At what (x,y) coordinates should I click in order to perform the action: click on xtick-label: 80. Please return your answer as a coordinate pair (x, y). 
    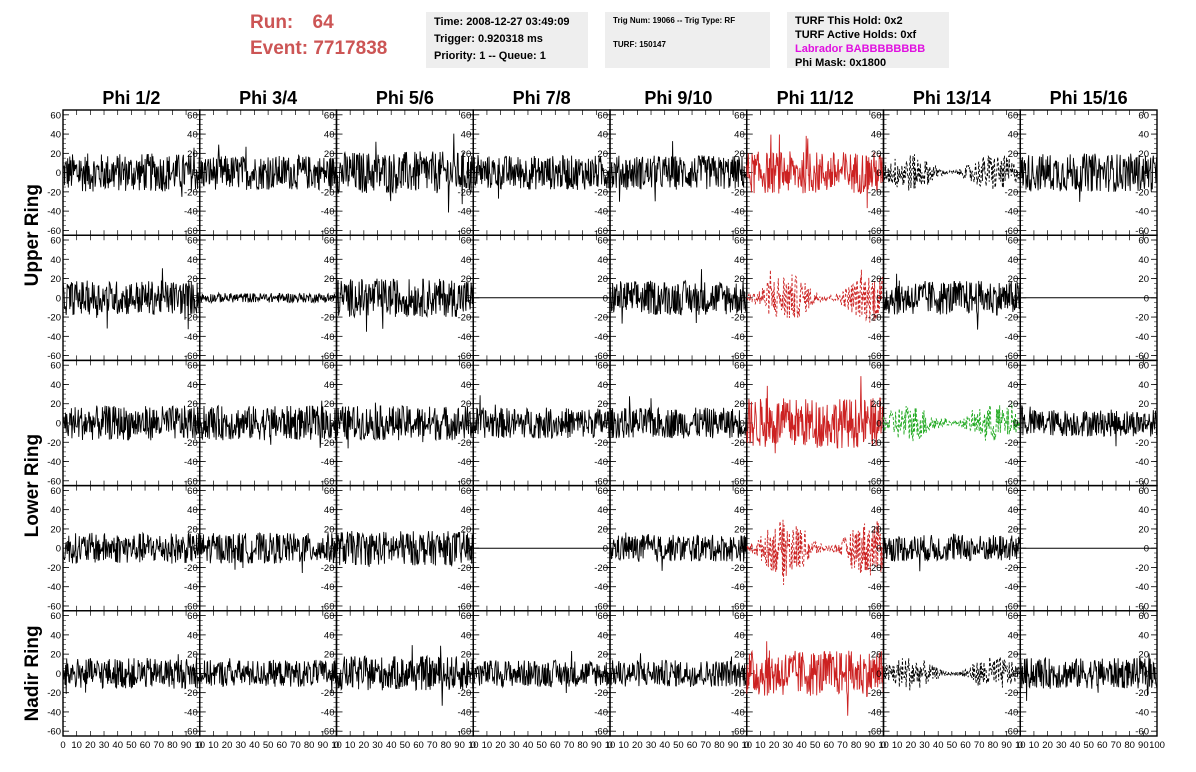
    Looking at the image, I should click on (446, 745).